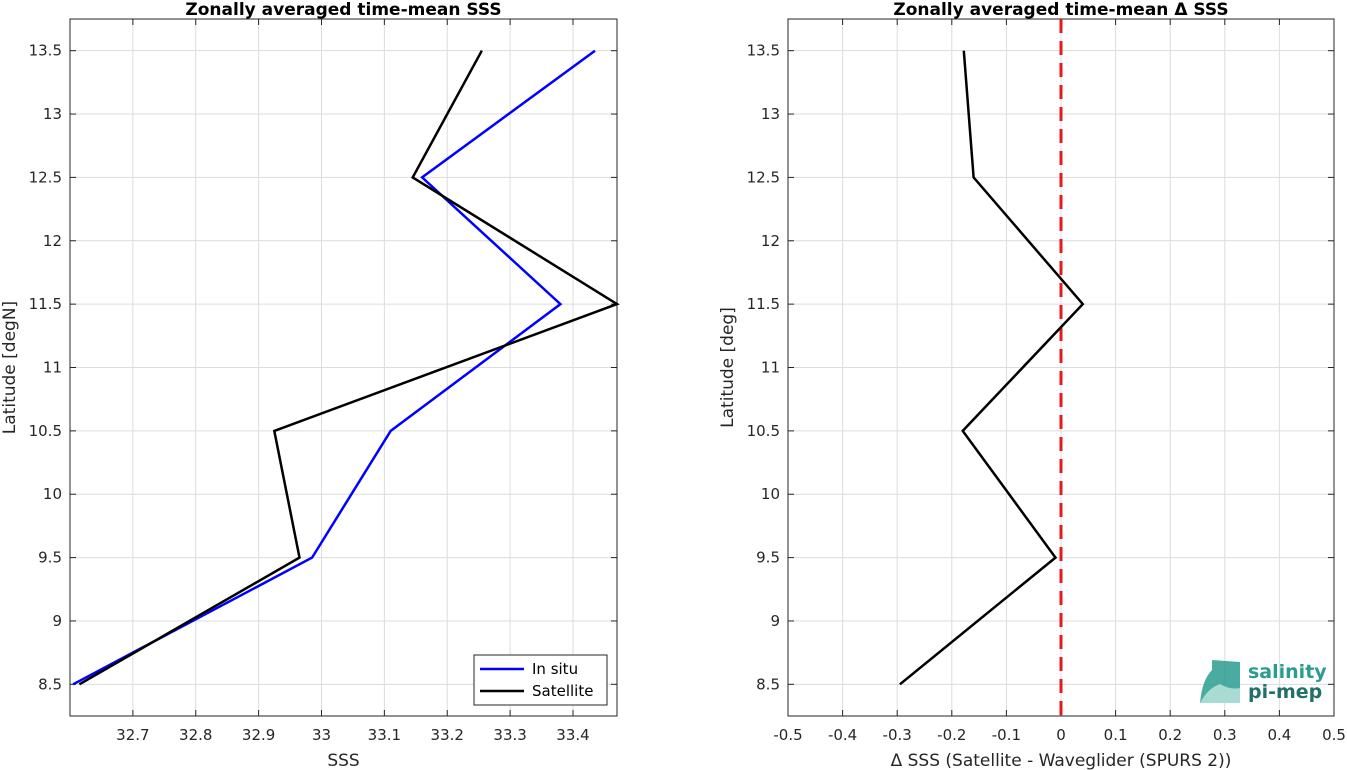  What do you see at coordinates (1285, 692) in the screenshot?
I see `logo-text-pimep: pi-mep` at bounding box center [1285, 692].